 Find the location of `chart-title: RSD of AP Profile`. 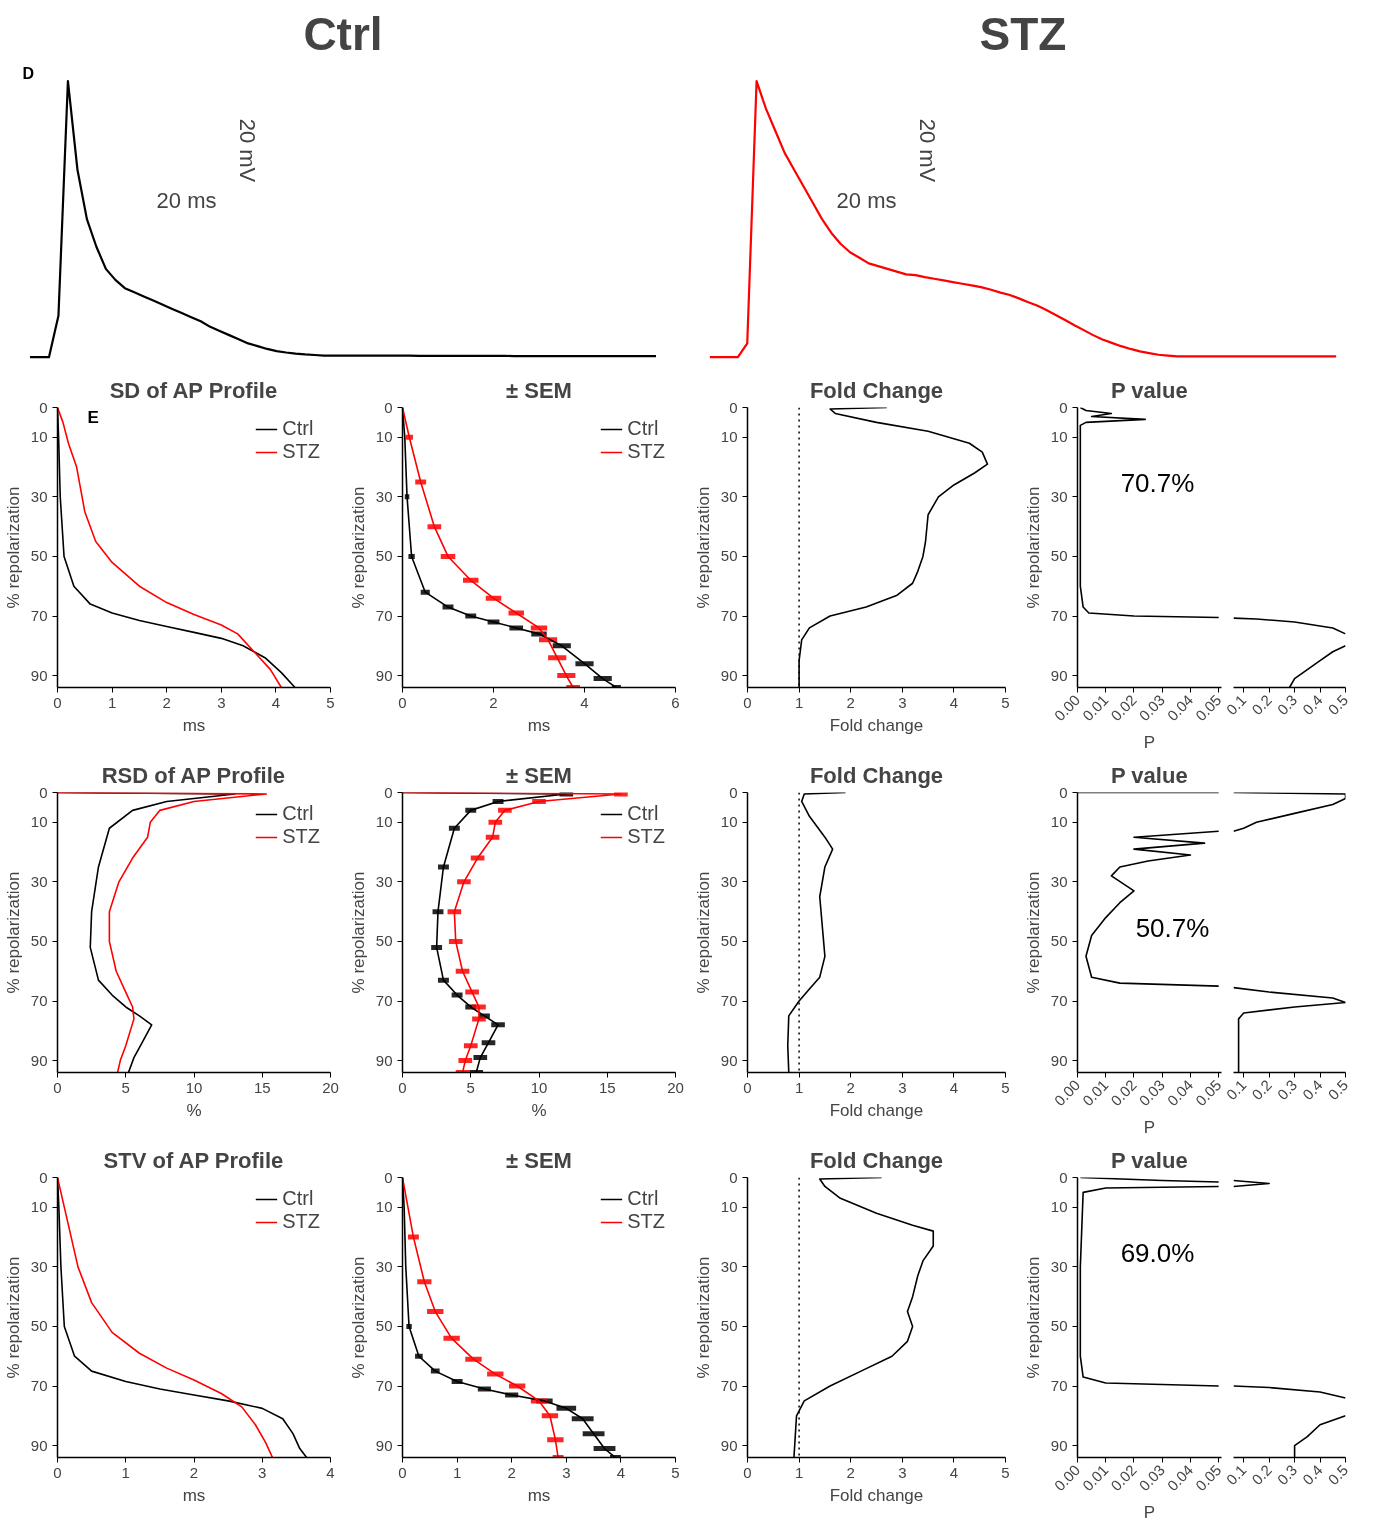

chart-title: RSD of AP Profile is located at coordinates (193, 775).